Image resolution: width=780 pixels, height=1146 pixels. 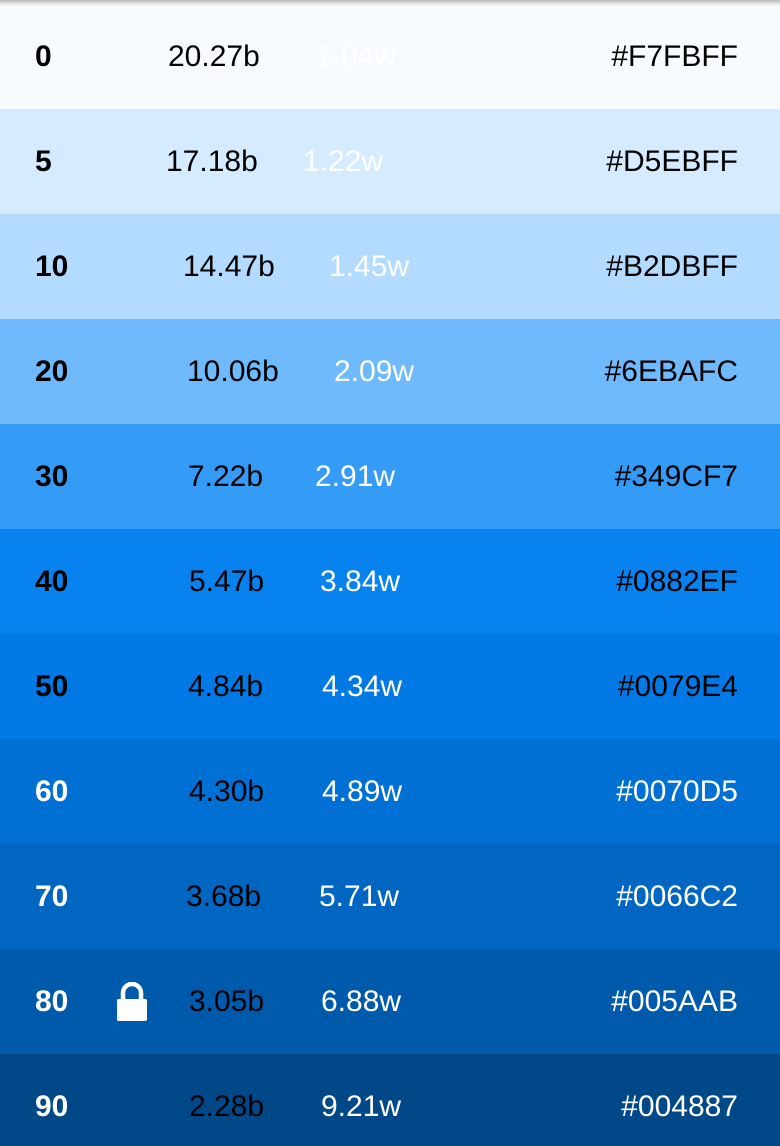 What do you see at coordinates (361, 1001) in the screenshot?
I see `white-contrast-ratio: 6.88w` at bounding box center [361, 1001].